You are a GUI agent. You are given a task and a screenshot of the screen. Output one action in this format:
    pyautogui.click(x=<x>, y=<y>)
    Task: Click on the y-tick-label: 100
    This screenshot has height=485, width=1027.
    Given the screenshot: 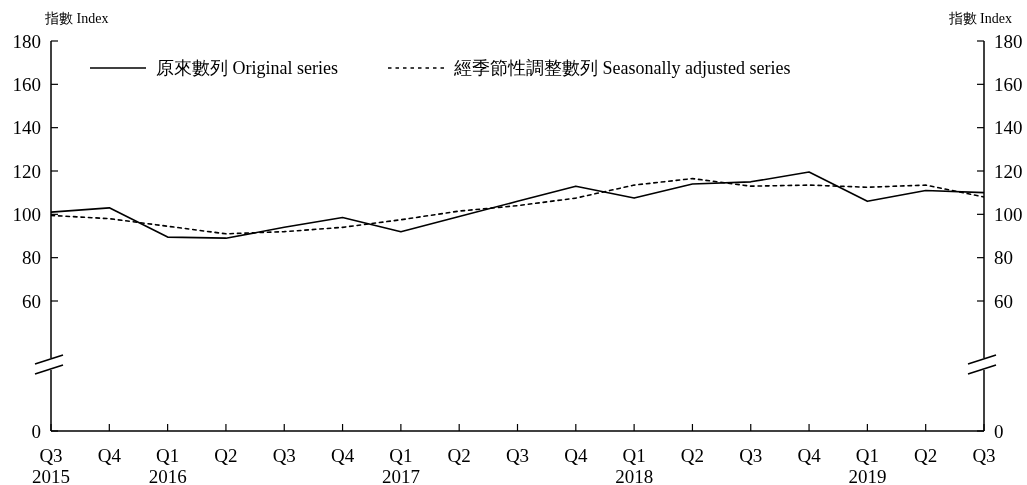 What is the action you would take?
    pyautogui.click(x=26, y=214)
    